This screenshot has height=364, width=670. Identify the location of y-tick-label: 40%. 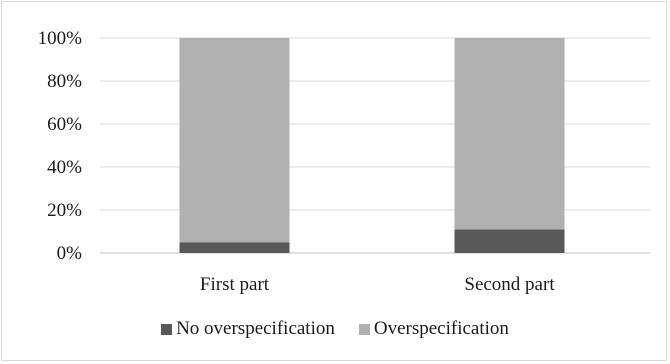
(64, 167).